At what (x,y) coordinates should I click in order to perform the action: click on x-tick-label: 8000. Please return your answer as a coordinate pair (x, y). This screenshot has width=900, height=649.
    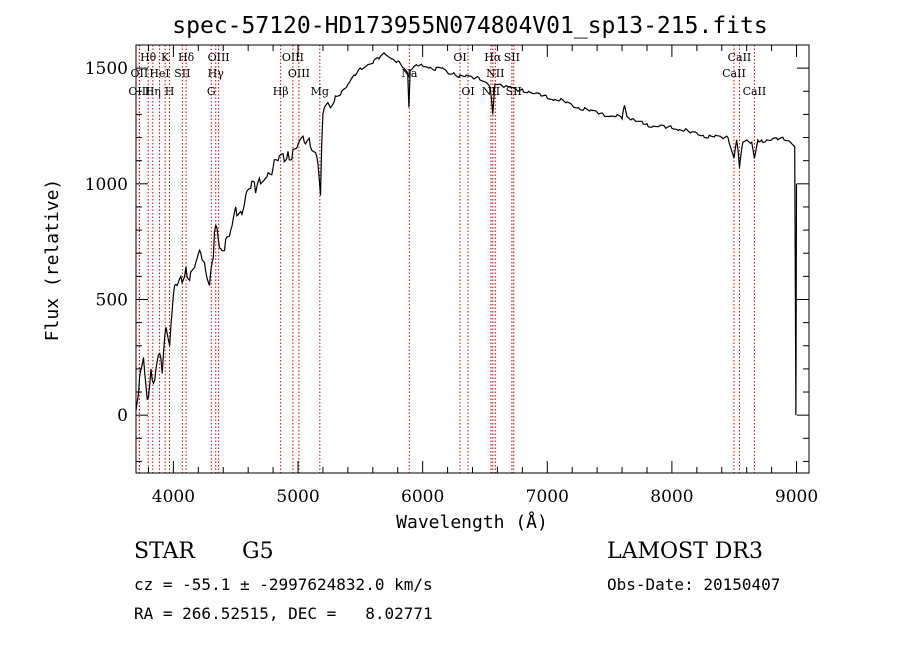
    Looking at the image, I should click on (671, 497).